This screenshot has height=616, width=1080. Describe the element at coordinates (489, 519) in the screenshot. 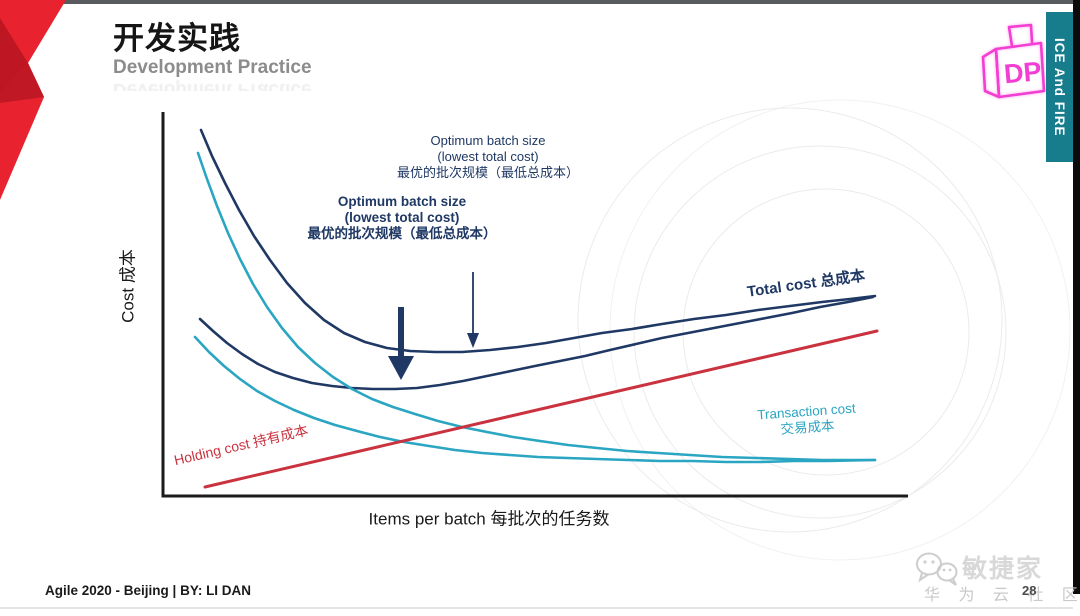

I see `x-axis-label: Items per batch 每批次的任务数` at that location.